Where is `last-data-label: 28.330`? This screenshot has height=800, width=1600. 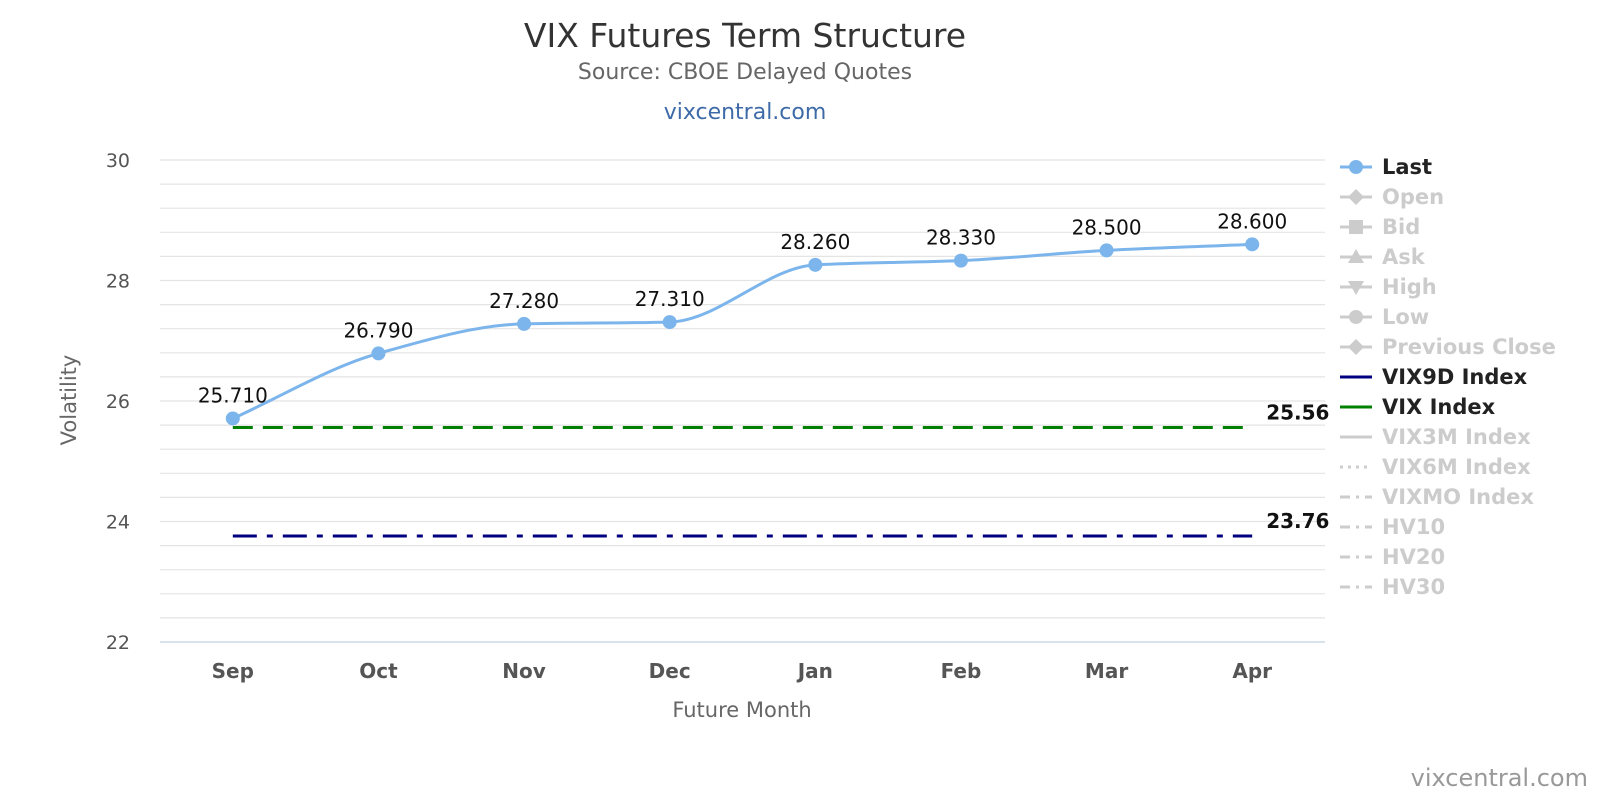 last-data-label: 28.330 is located at coordinates (961, 238).